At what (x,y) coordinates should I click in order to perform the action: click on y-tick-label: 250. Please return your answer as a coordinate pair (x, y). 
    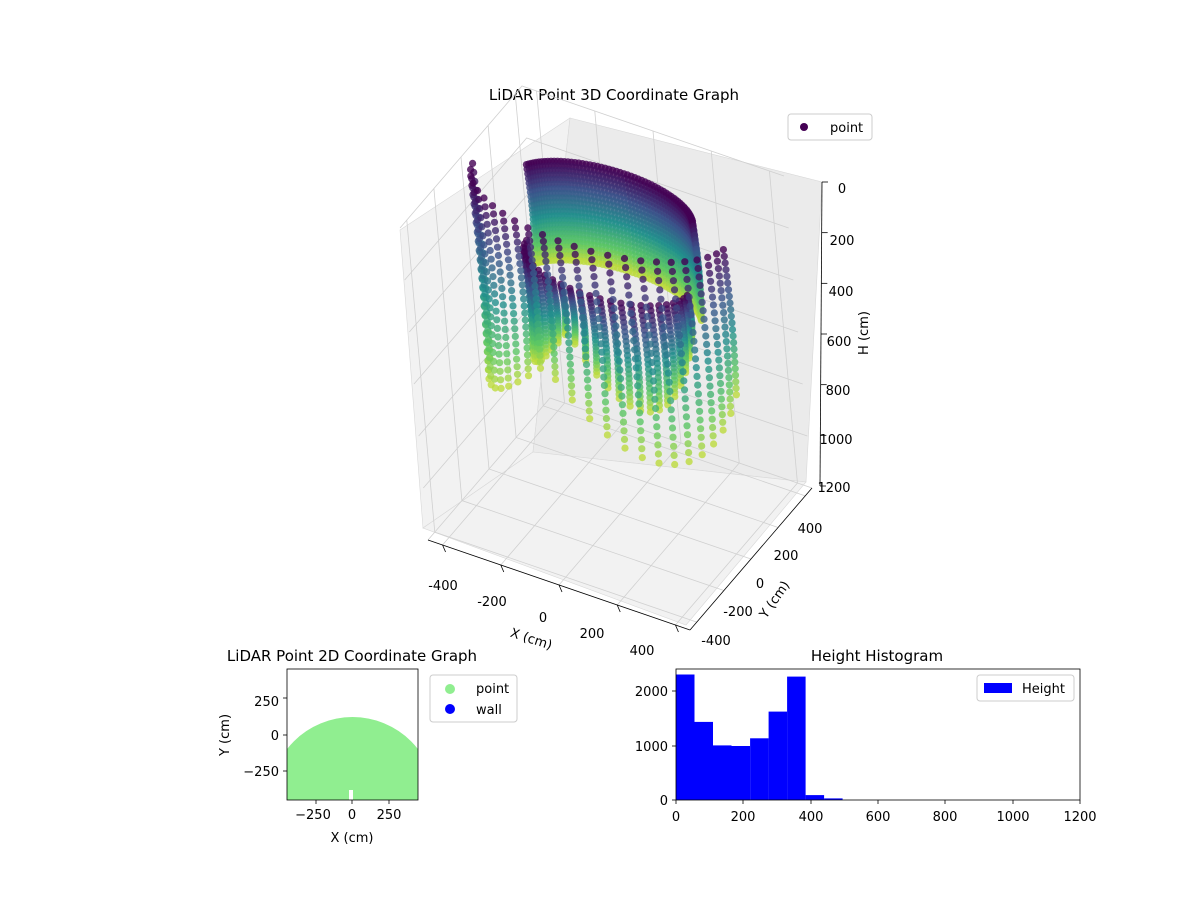
    Looking at the image, I should click on (266, 702).